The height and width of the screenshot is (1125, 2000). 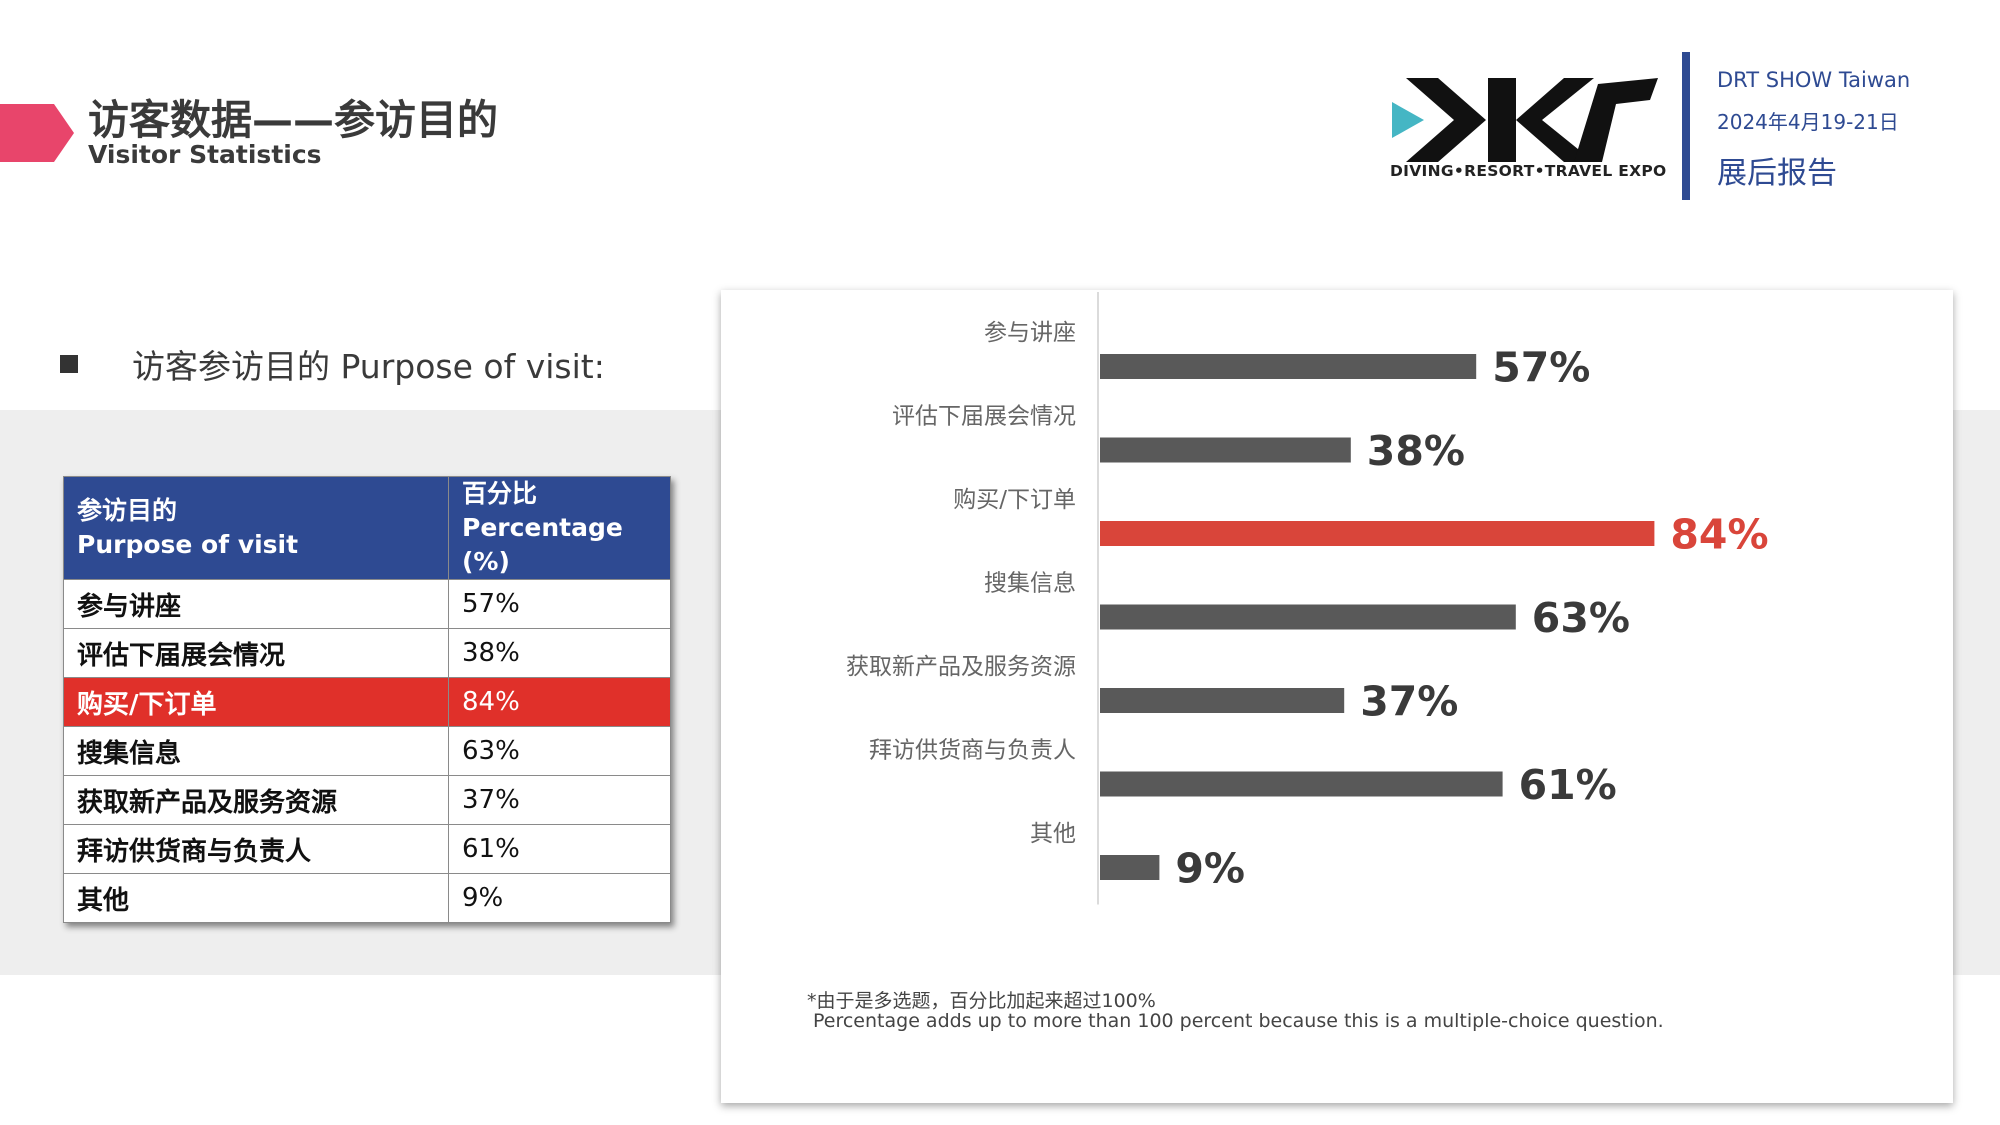 I want to click on table-cell-purpose: 评估下届展会情况, so click(x=256, y=653).